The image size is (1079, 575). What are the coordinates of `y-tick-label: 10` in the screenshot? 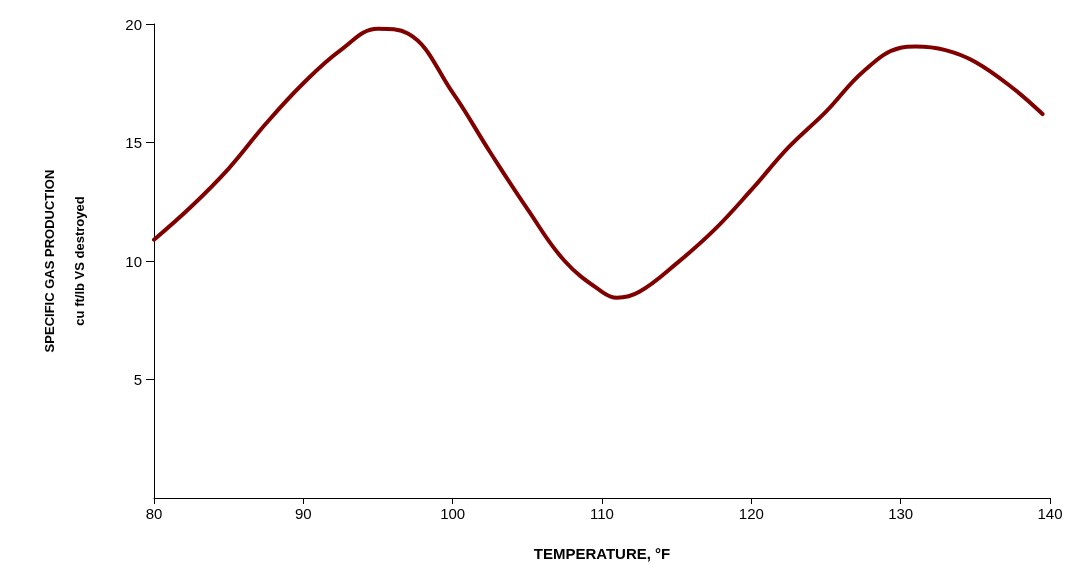 It's located at (133, 261).